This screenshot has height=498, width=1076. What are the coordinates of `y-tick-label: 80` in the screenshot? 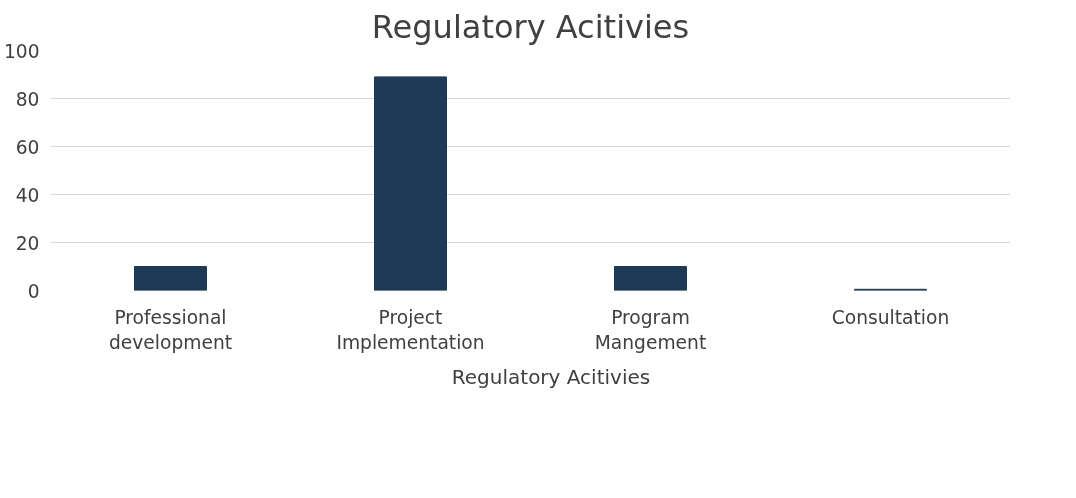 It's located at (27, 99).